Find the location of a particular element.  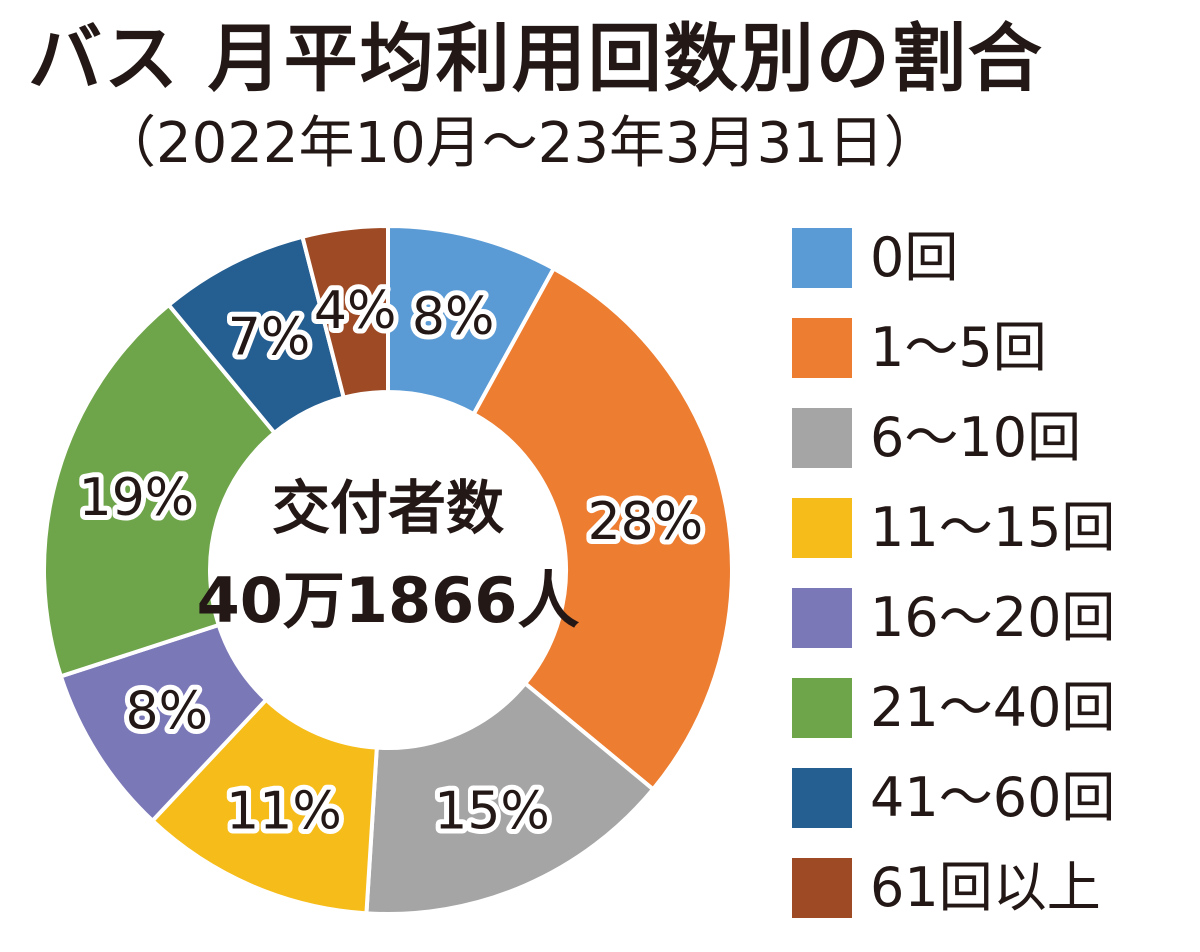

percent-label-5: 19% is located at coordinates (137, 498).